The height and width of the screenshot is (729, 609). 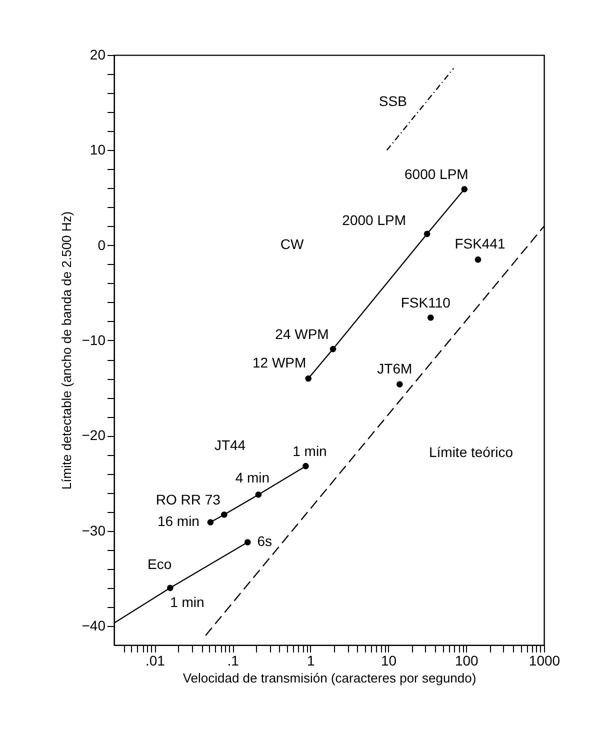 What do you see at coordinates (436, 174) in the screenshot?
I see `annotation: 6000 LPM` at bounding box center [436, 174].